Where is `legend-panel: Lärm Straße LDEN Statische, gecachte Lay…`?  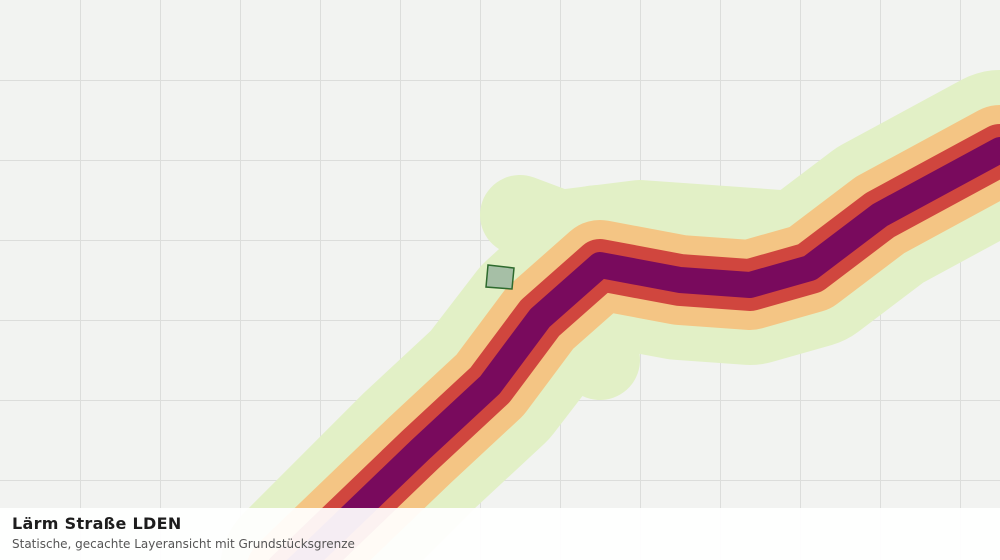
legend-panel: Lärm Straße LDEN Statische, gecachte Lay… is located at coordinates (500, 534).